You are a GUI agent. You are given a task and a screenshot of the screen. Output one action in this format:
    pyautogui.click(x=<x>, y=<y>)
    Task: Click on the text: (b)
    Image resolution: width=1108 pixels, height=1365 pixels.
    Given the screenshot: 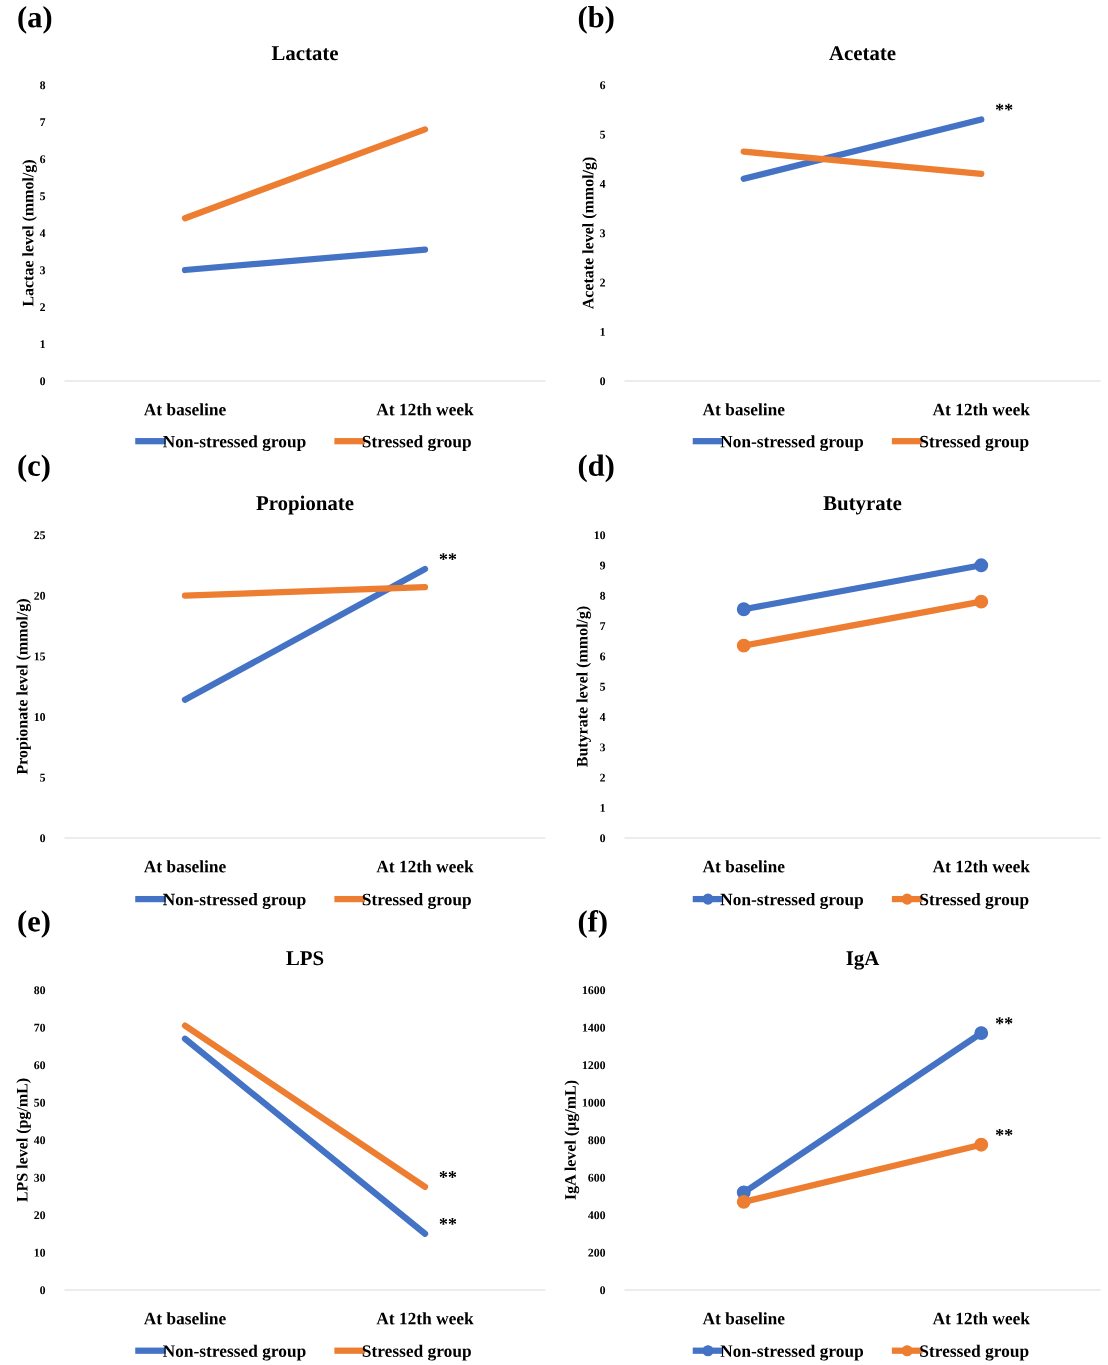 What is the action you would take?
    pyautogui.click(x=596, y=20)
    